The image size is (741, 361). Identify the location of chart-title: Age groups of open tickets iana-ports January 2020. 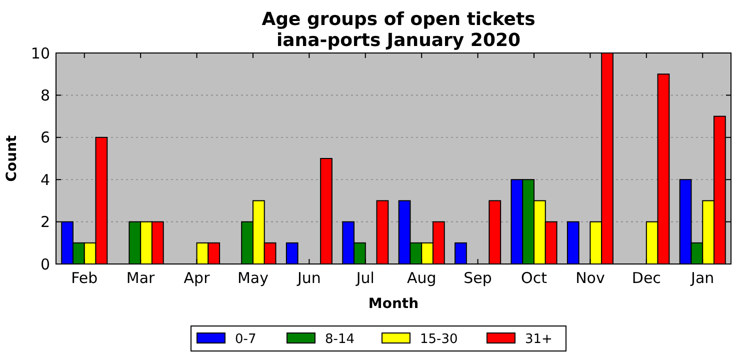
(399, 30).